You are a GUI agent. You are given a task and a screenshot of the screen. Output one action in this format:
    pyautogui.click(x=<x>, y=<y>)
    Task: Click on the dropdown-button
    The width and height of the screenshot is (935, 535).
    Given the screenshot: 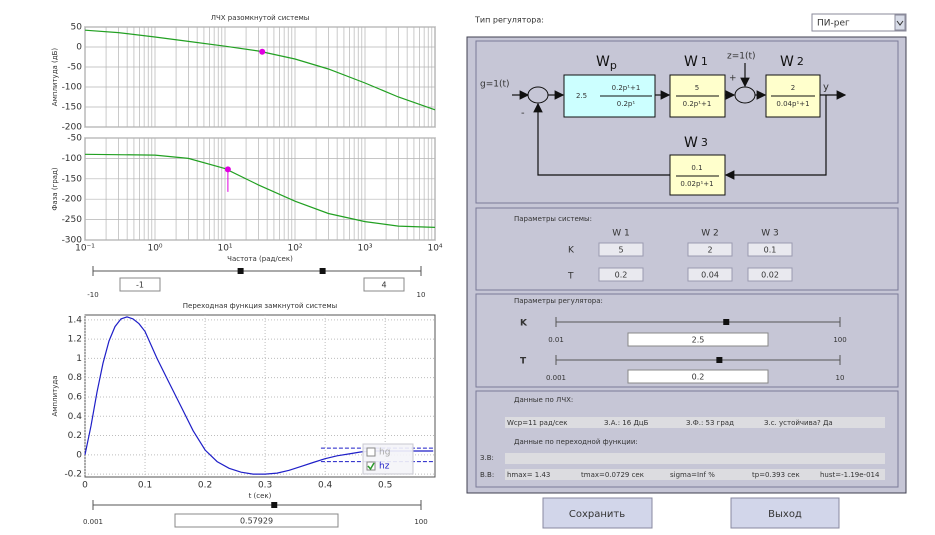 What is the action you would take?
    pyautogui.click(x=900, y=22)
    